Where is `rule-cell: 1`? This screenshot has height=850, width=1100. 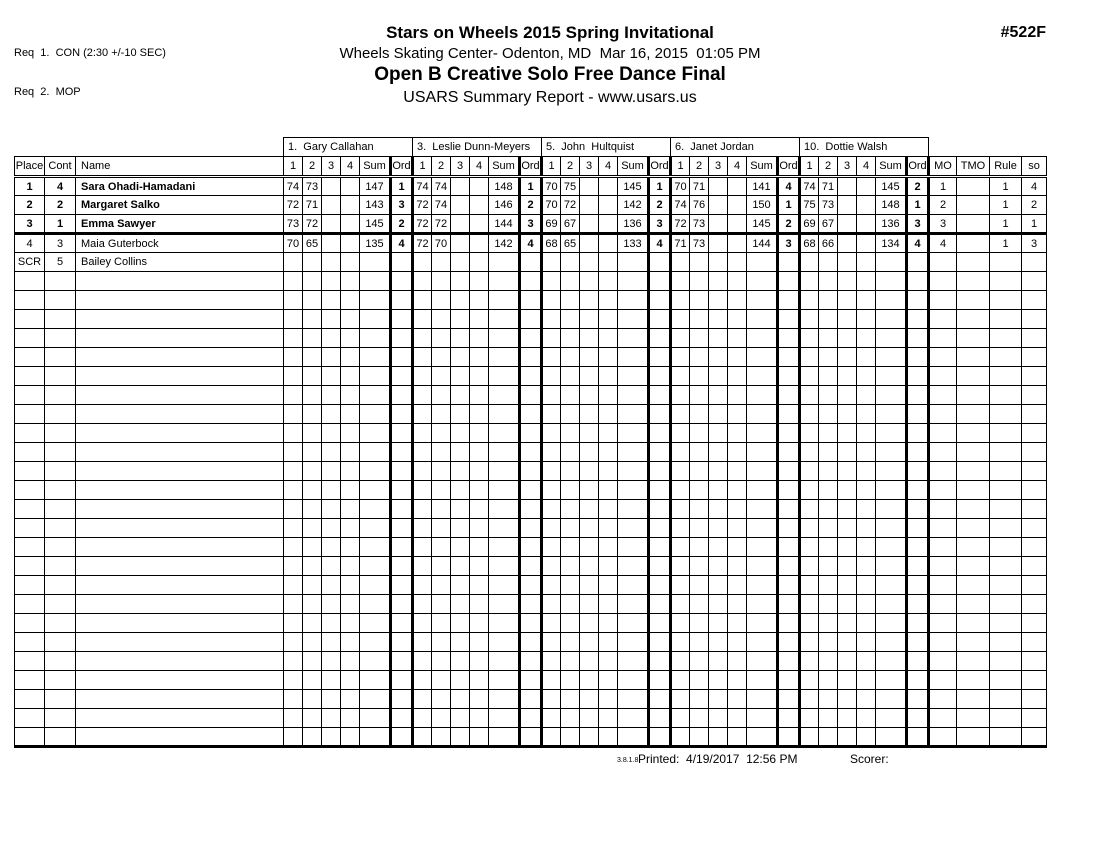 rule-cell: 1 is located at coordinates (1005, 224).